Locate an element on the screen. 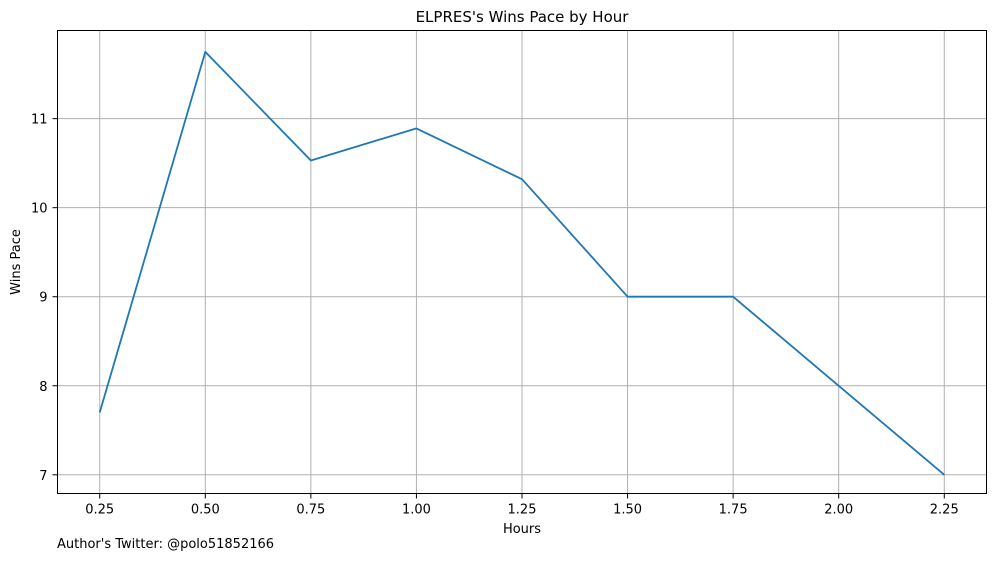 The width and height of the screenshot is (997, 562). y-tick-label: 11 is located at coordinates (39, 120).